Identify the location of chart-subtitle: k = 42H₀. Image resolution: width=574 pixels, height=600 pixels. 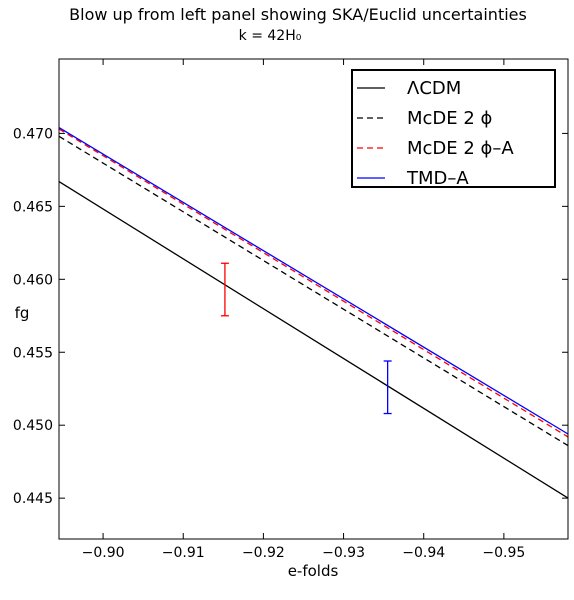
(270, 36).